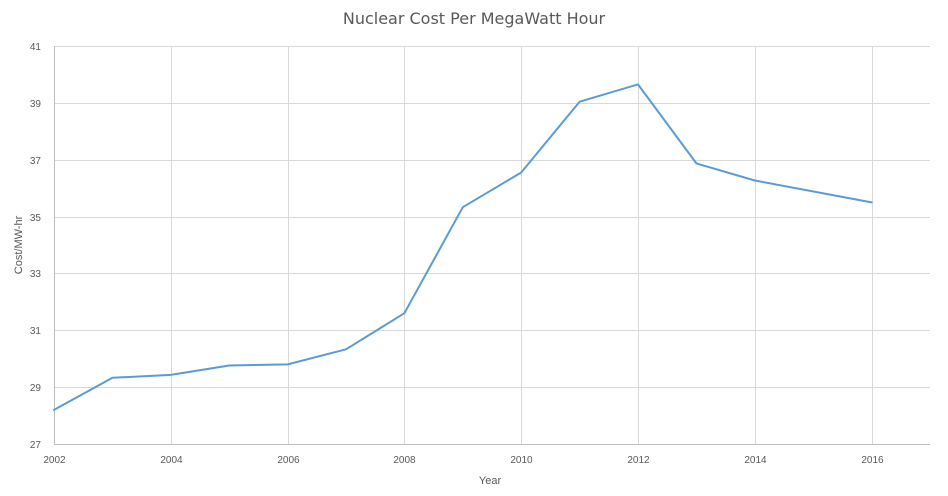 The width and height of the screenshot is (948, 496). What do you see at coordinates (474, 18) in the screenshot?
I see `chart-title: Nuclear Cost Per MegaWatt Hour` at bounding box center [474, 18].